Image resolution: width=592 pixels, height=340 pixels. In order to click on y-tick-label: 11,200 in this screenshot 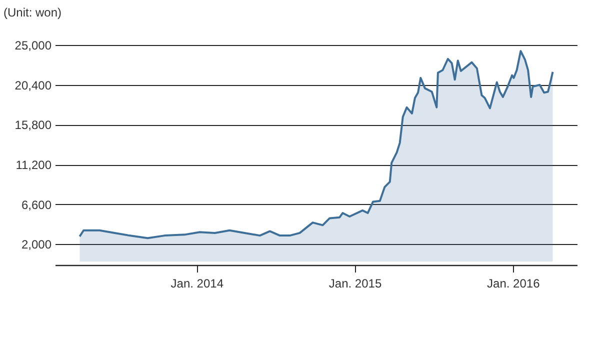, I will do `click(34, 165)`.